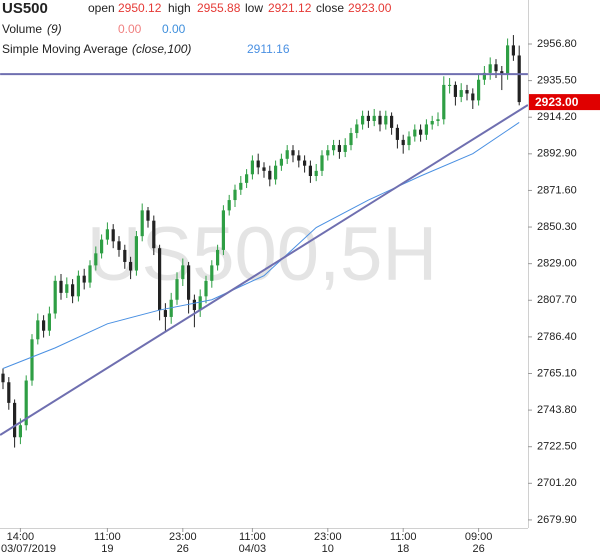 The width and height of the screenshot is (600, 558). Describe the element at coordinates (262, 254) in the screenshot. I see `watermark-layer: US500,5H` at that location.